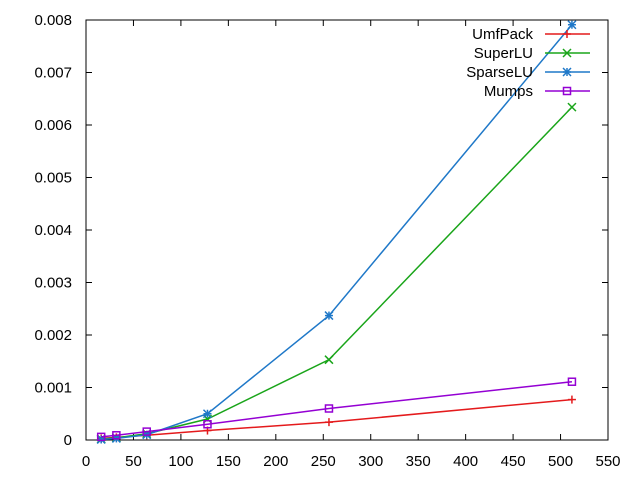 Image resolution: width=640 pixels, height=480 pixels. I want to click on y-tick-label: 0.008, so click(53, 20).